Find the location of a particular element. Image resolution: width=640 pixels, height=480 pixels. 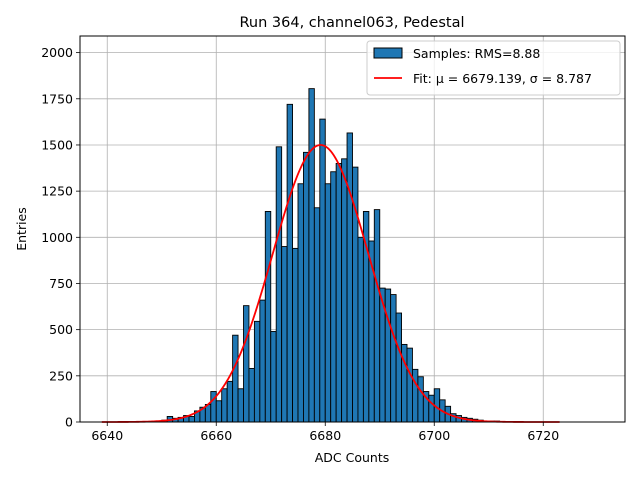

x-axis-label: ADC Counts is located at coordinates (352, 457).